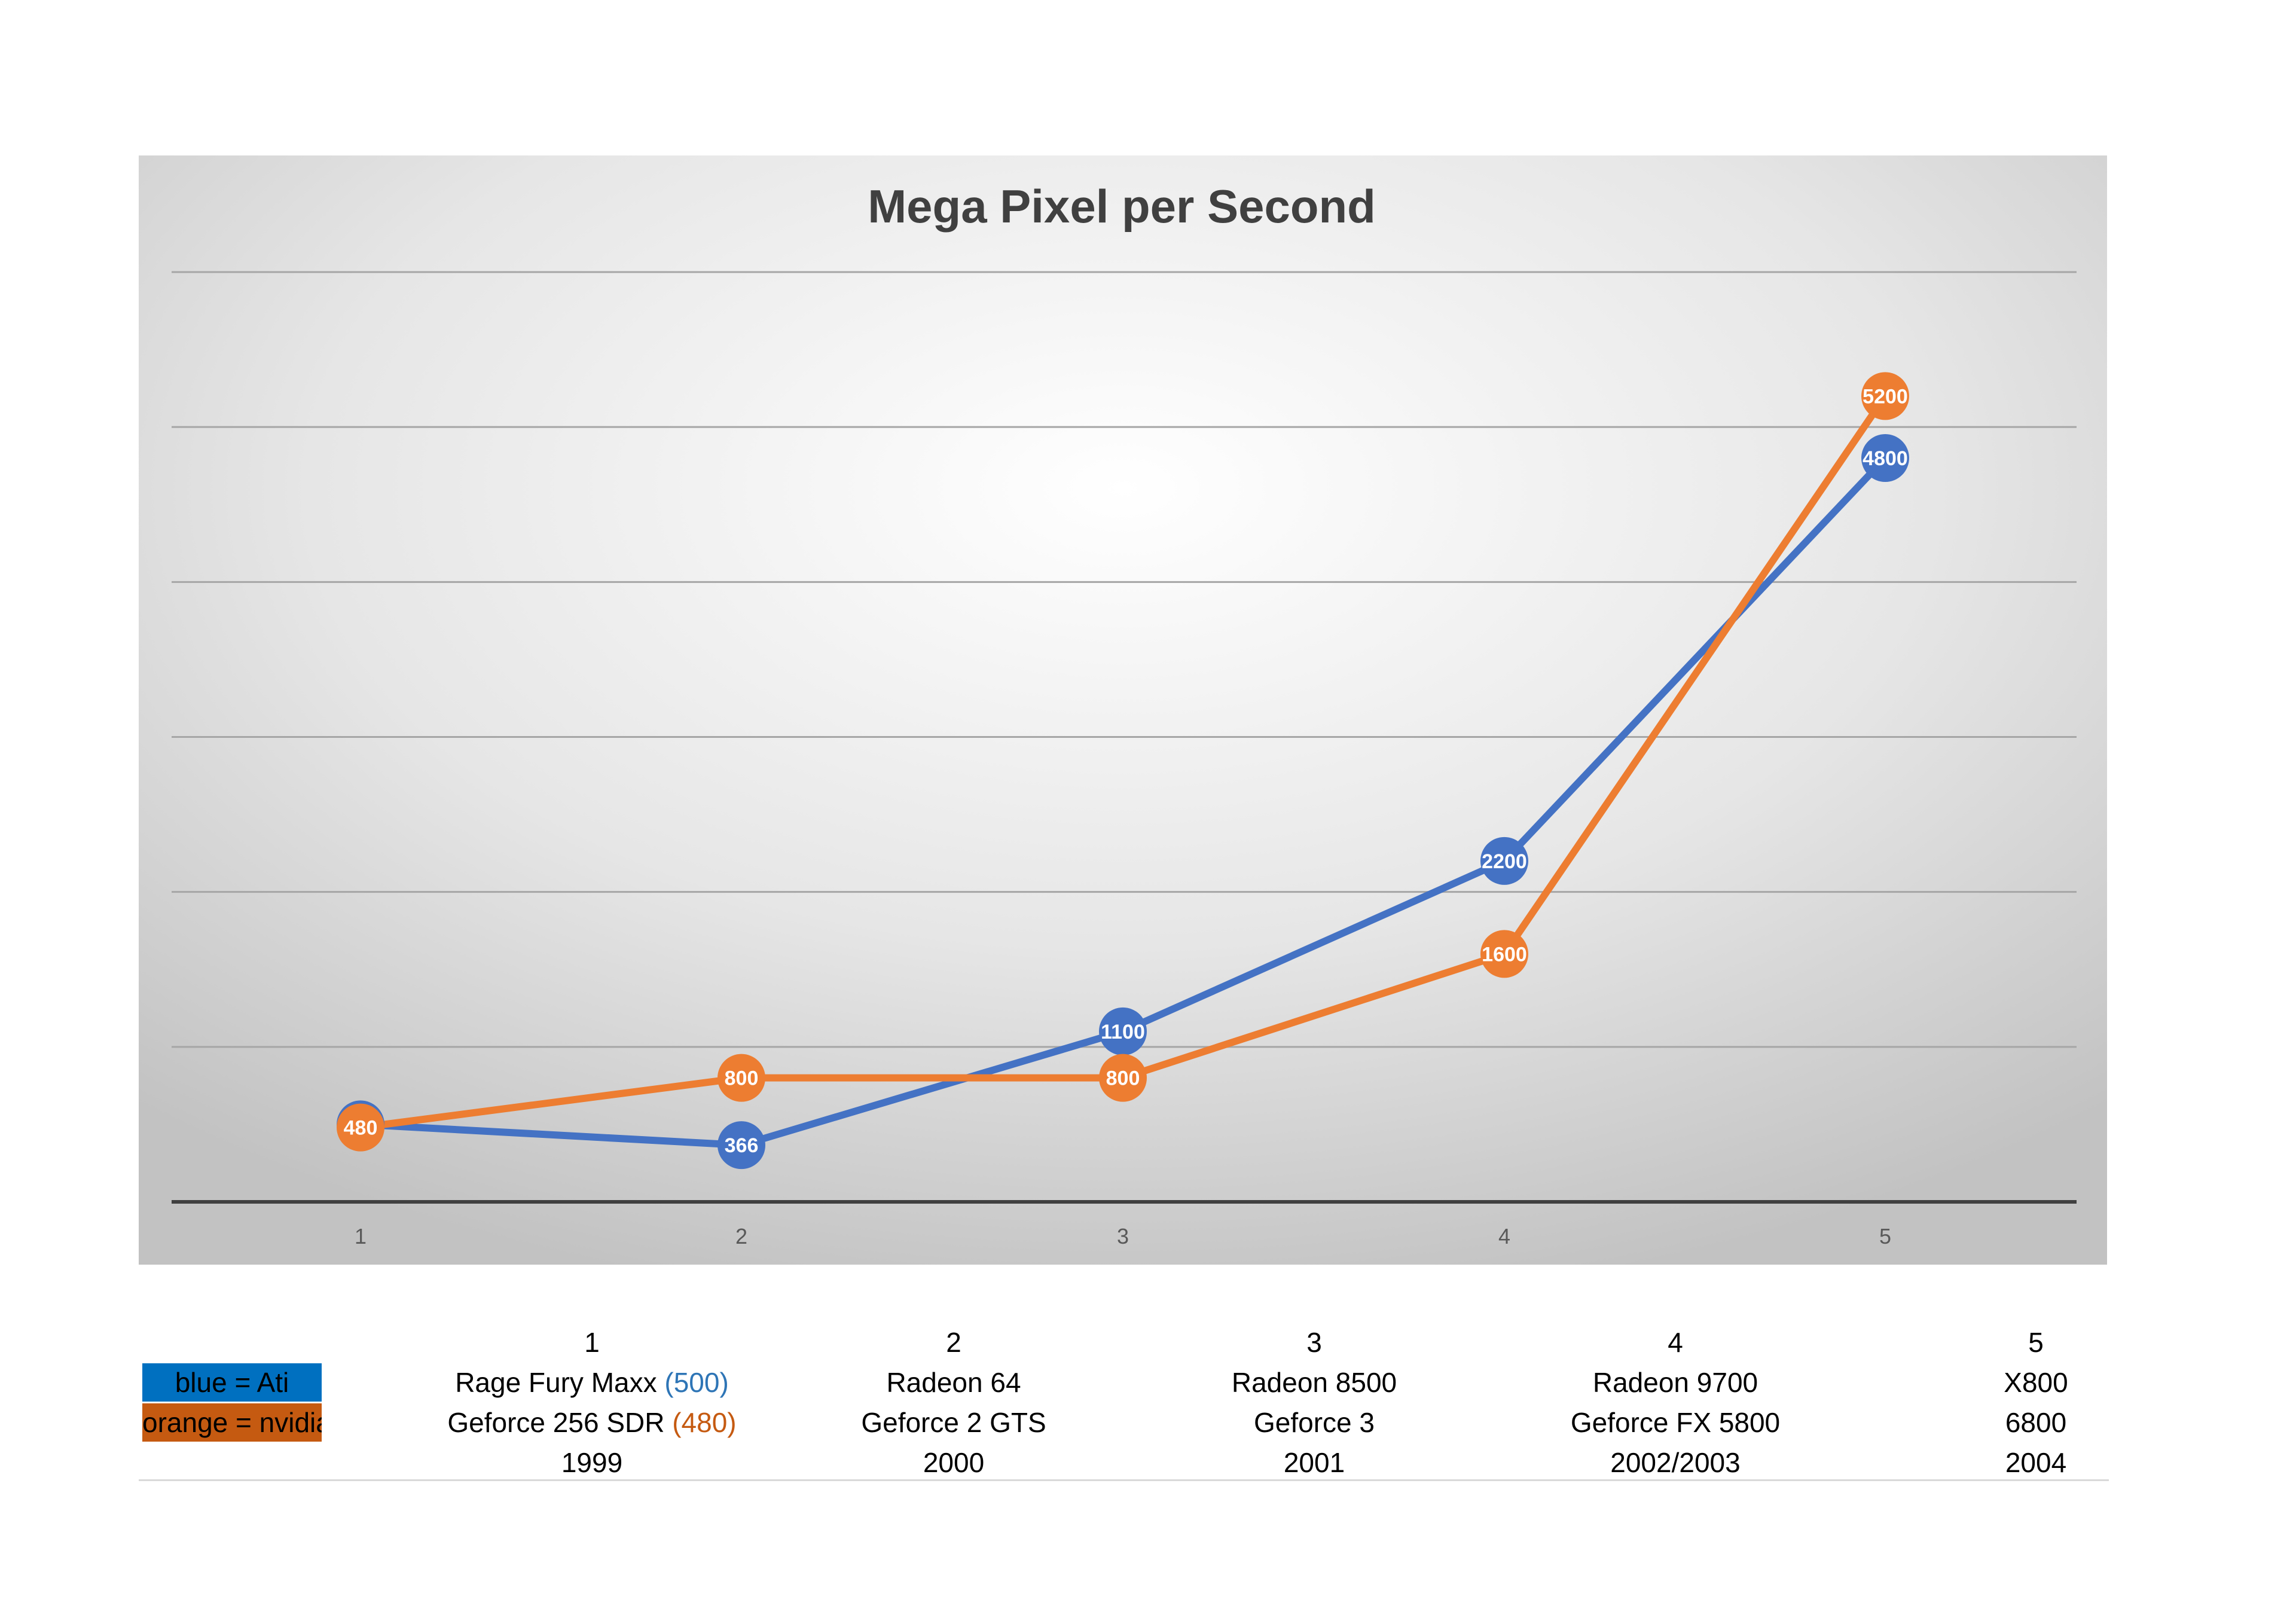 The width and height of the screenshot is (2296, 1624). I want to click on x-tick-label: 2, so click(741, 1236).